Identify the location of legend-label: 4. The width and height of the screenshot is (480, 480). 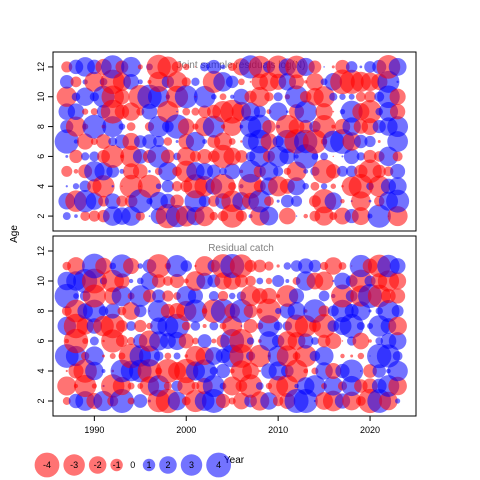
(218, 465).